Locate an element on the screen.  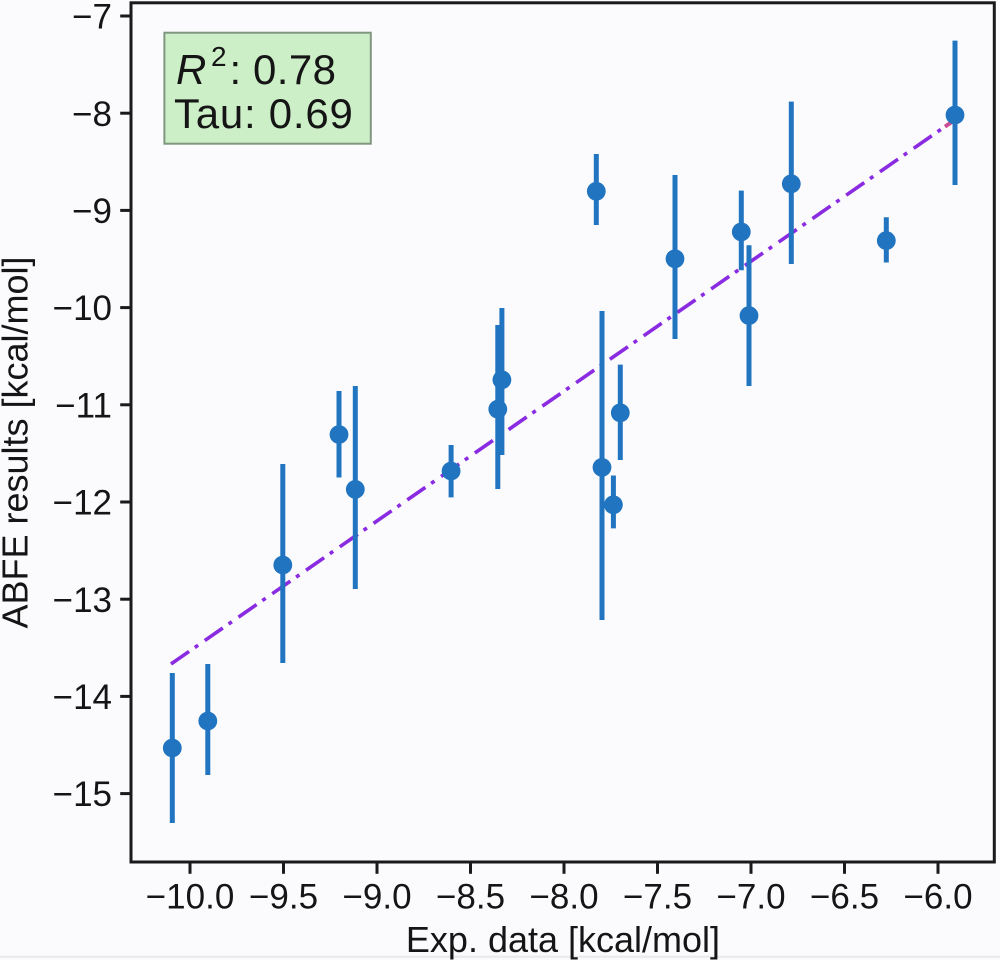
svg-text: 0.78 is located at coordinates (294, 69).